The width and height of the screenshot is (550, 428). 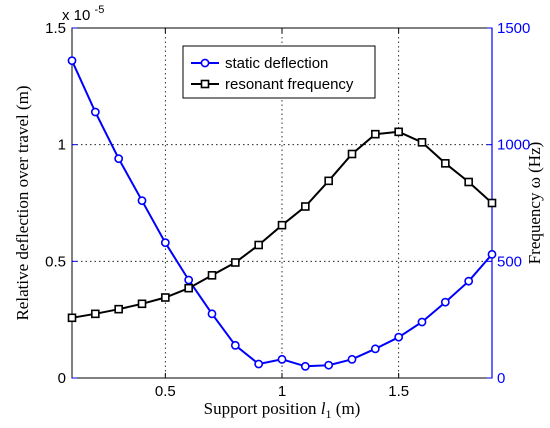 What do you see at coordinates (276, 63) in the screenshot?
I see `legend-label-static-deflection: static deflection` at bounding box center [276, 63].